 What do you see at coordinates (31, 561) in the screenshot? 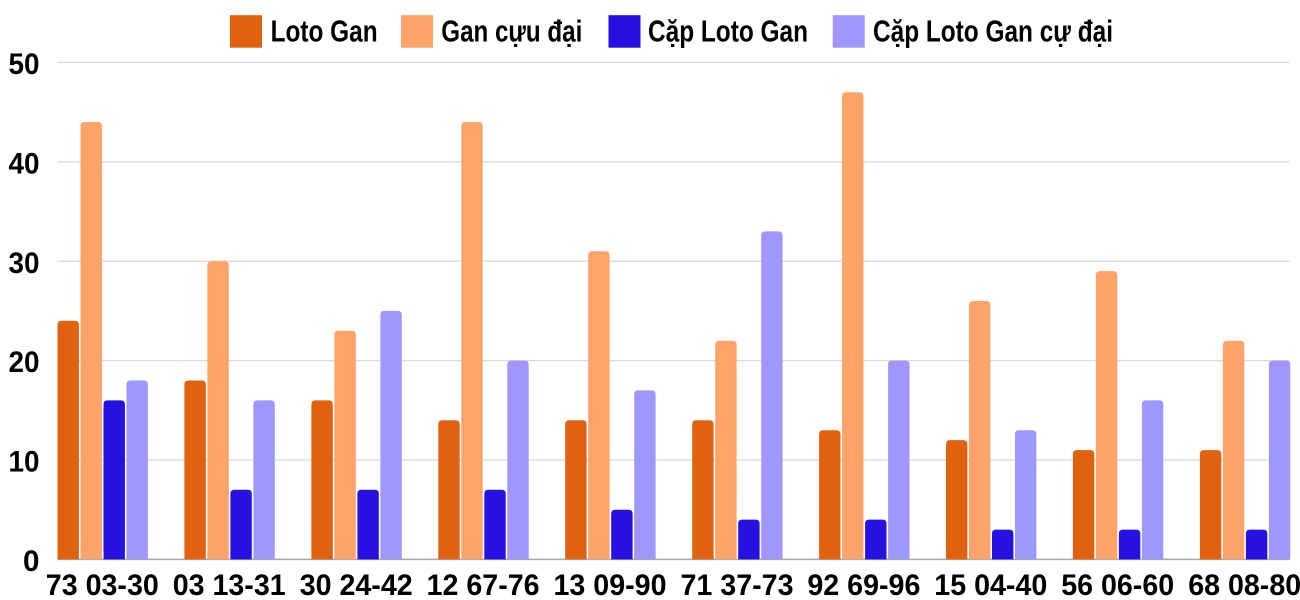
I see `svg-text: 0` at bounding box center [31, 561].